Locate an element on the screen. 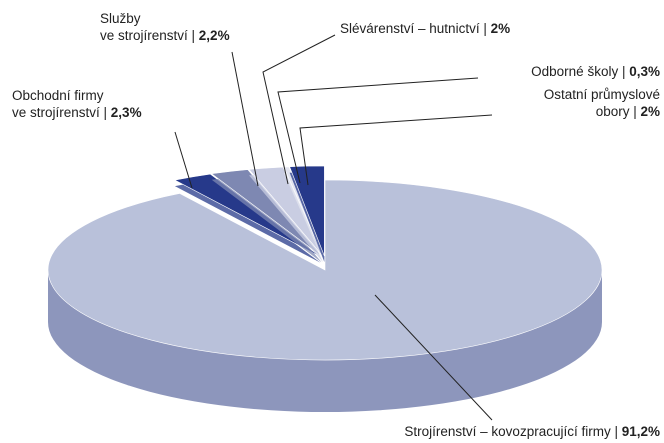 Image resolution: width=664 pixels, height=443 pixels. category-name: Služby ve strojírenství is located at coordinates (144, 27).